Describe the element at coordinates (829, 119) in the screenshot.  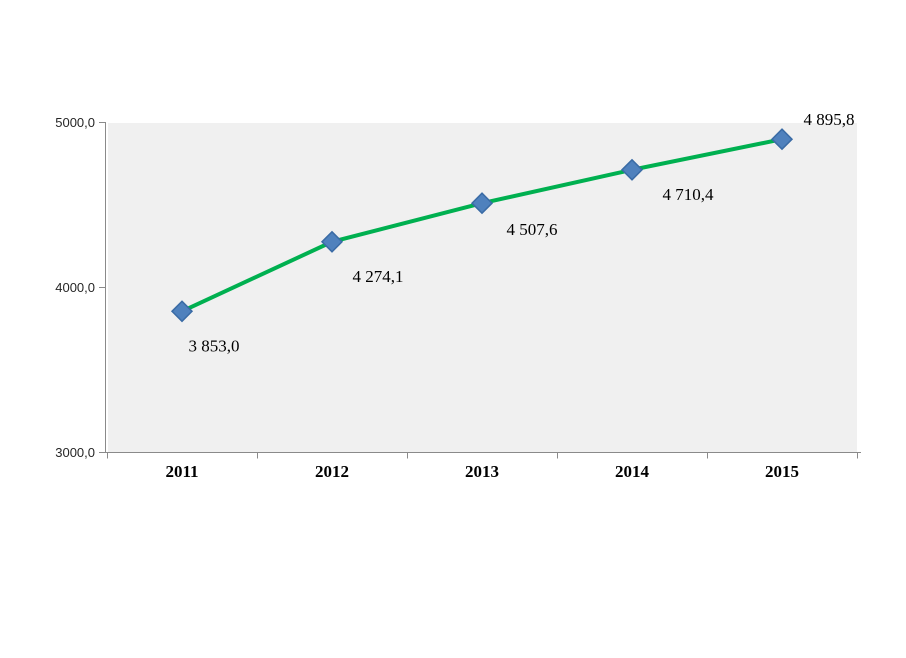
I see `data-point-label: 4 895,8` at that location.